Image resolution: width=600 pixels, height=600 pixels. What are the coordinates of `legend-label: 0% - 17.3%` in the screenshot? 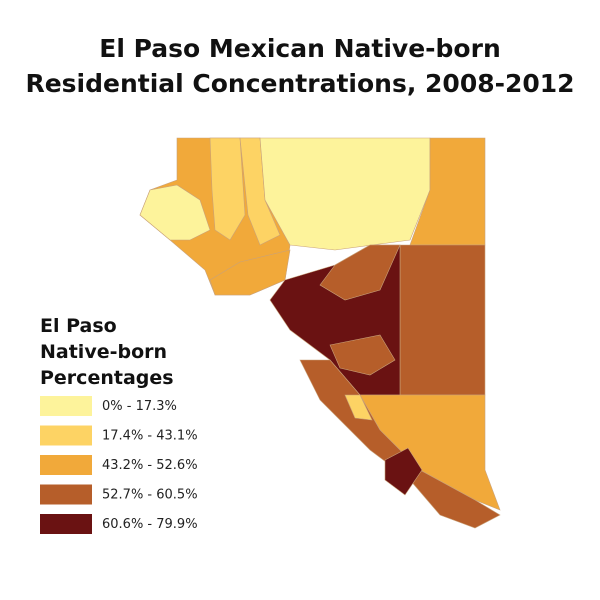 It's located at (139, 406).